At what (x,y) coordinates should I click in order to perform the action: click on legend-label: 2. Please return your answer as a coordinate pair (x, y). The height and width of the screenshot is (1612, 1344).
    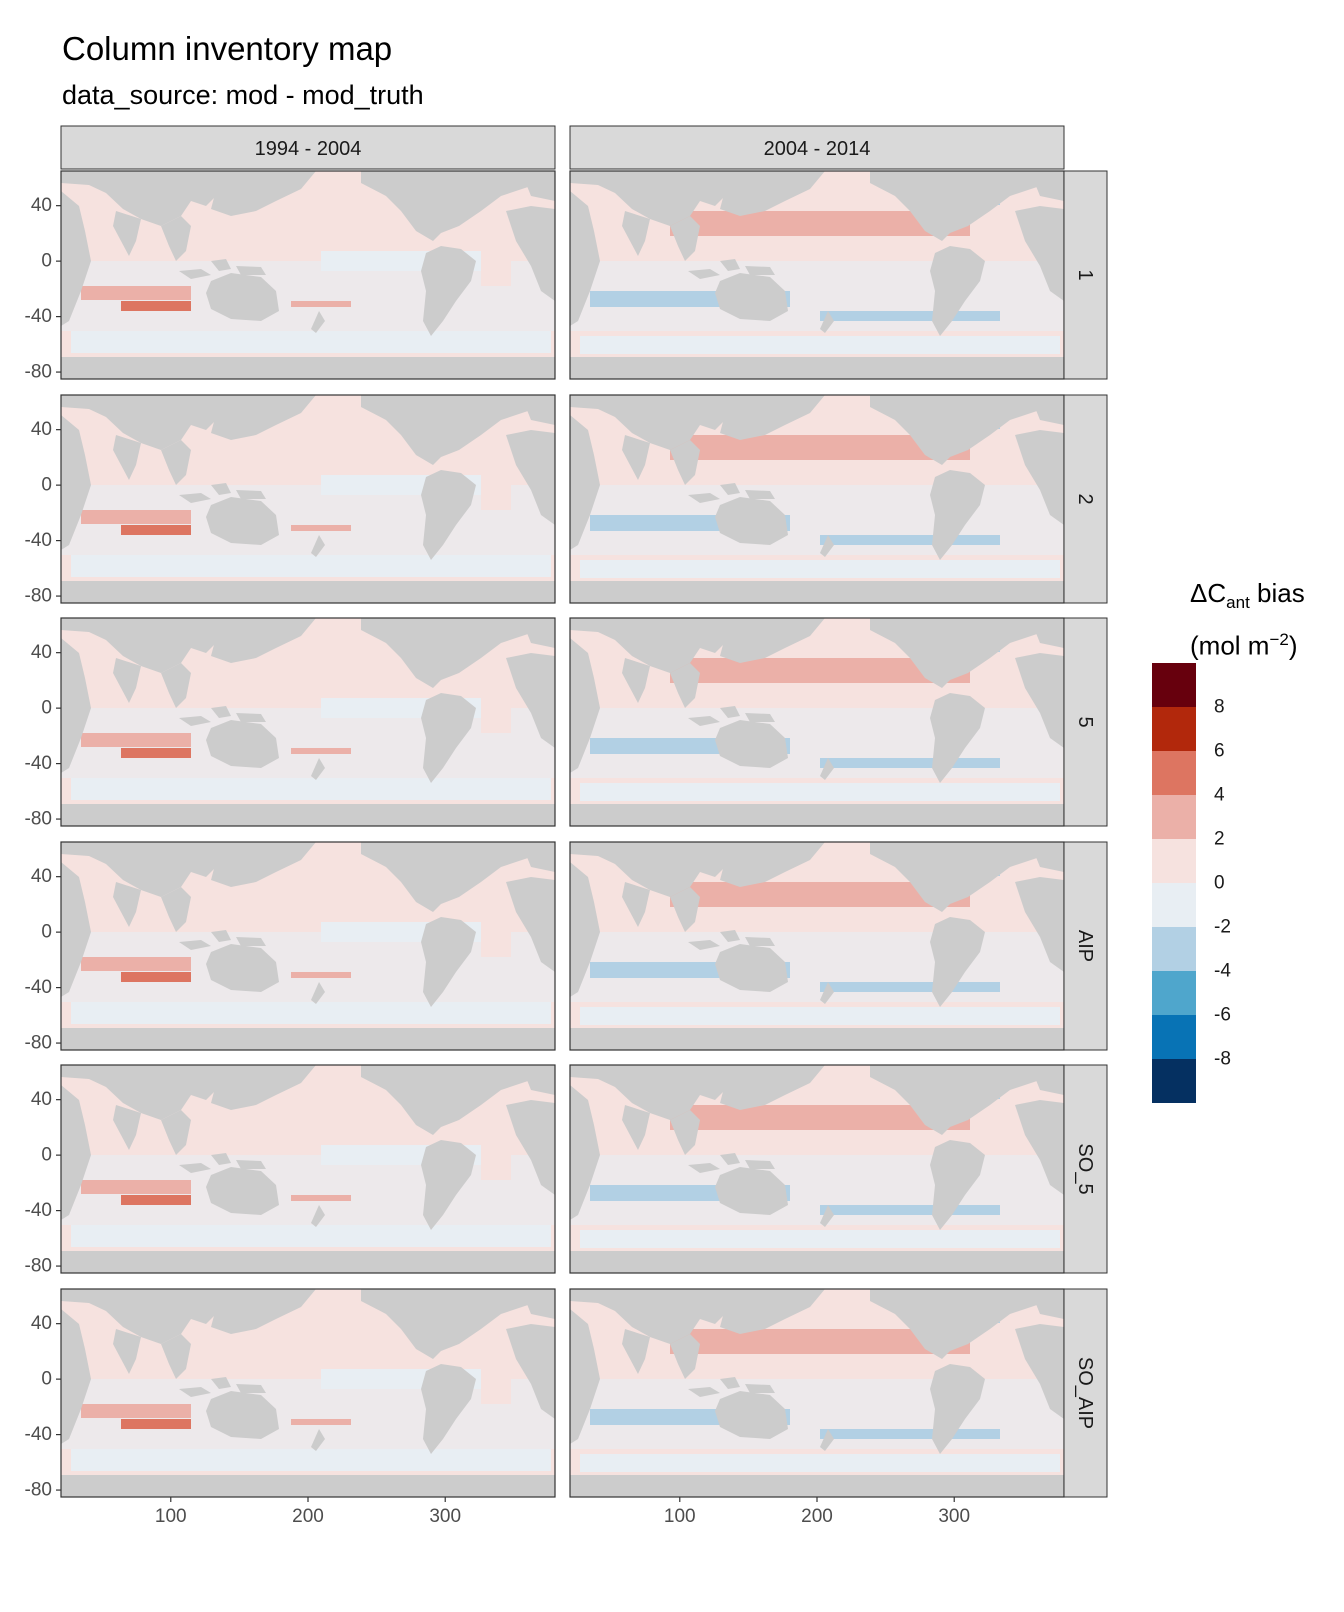
    Looking at the image, I should click on (1219, 839).